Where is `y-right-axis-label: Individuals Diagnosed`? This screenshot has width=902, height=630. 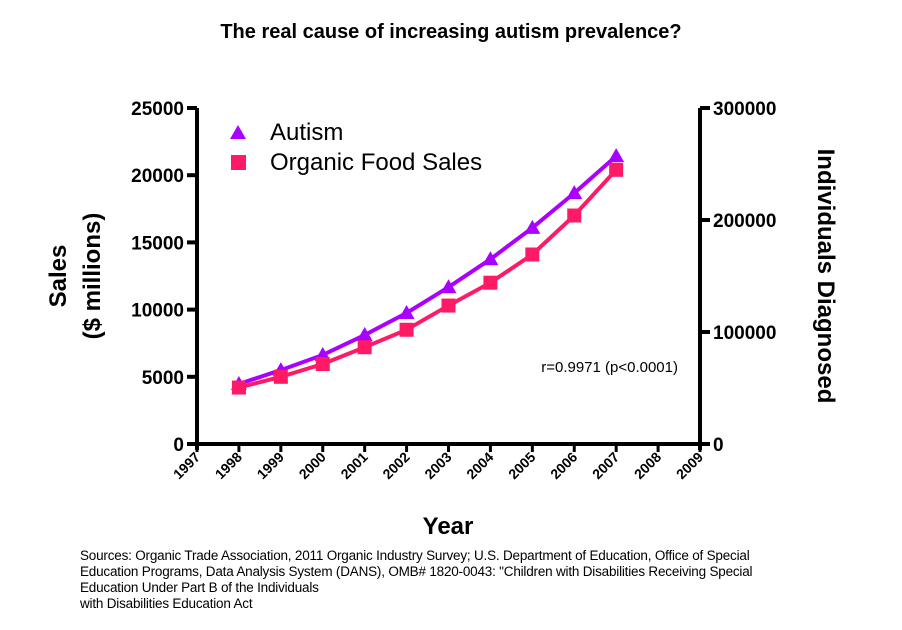 y-right-axis-label: Individuals Diagnosed is located at coordinates (825, 276).